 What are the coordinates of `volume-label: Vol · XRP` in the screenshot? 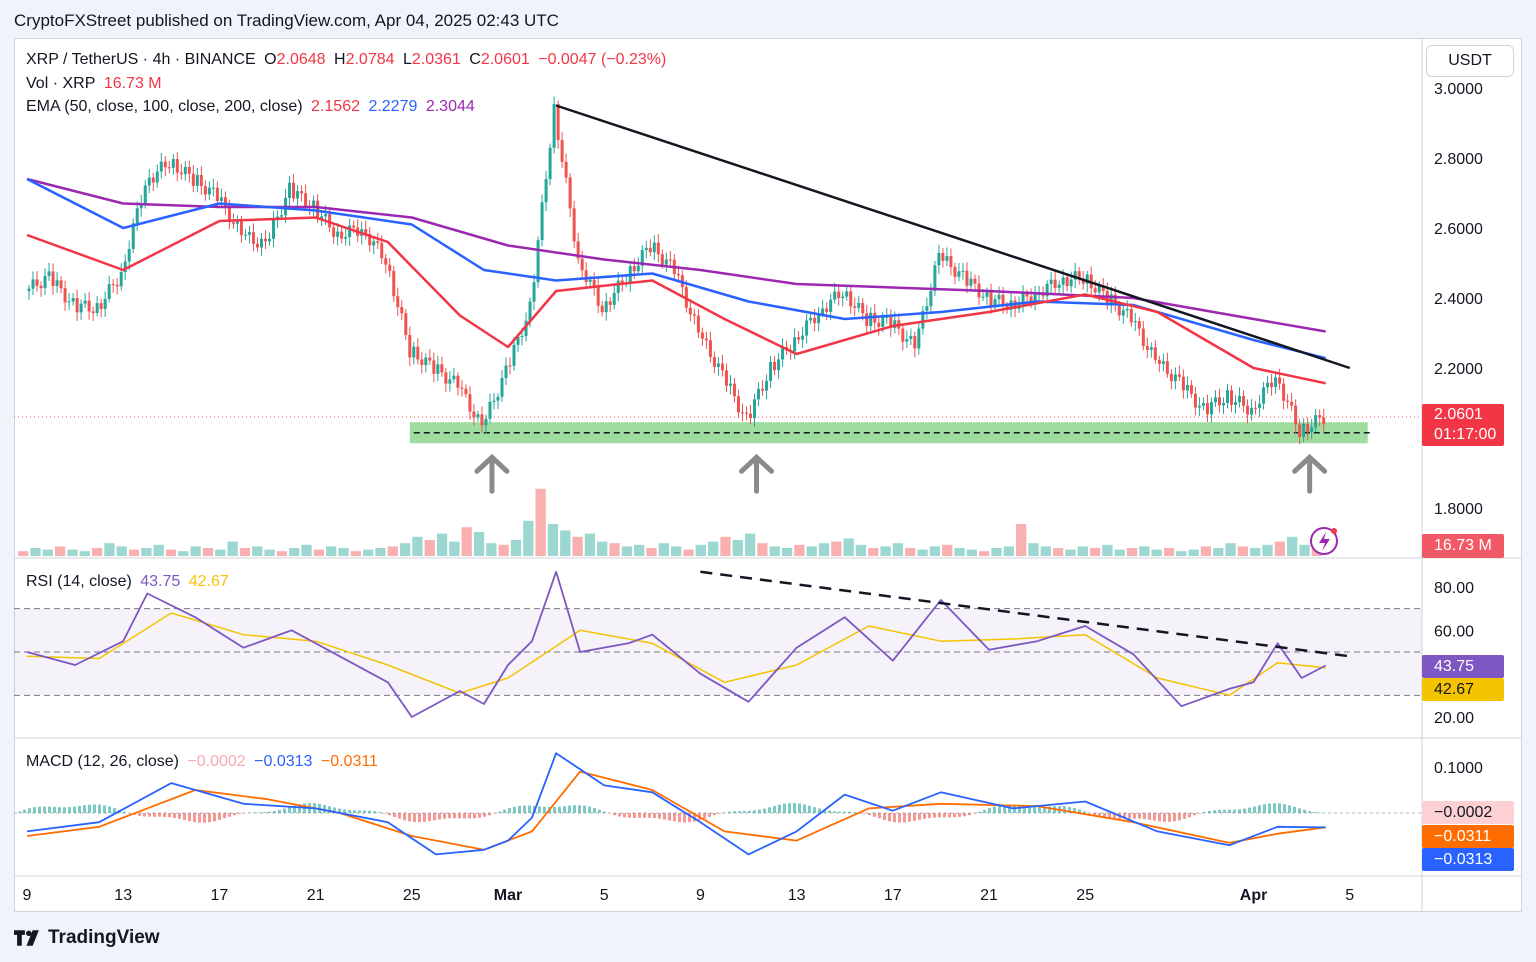 It's located at (61, 83).